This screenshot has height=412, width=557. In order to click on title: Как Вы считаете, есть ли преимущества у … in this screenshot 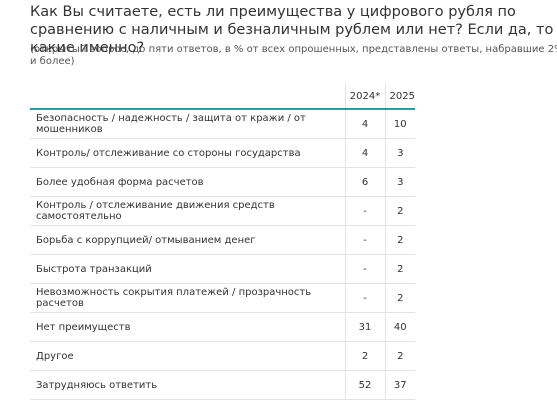, I will do `click(292, 30)`.